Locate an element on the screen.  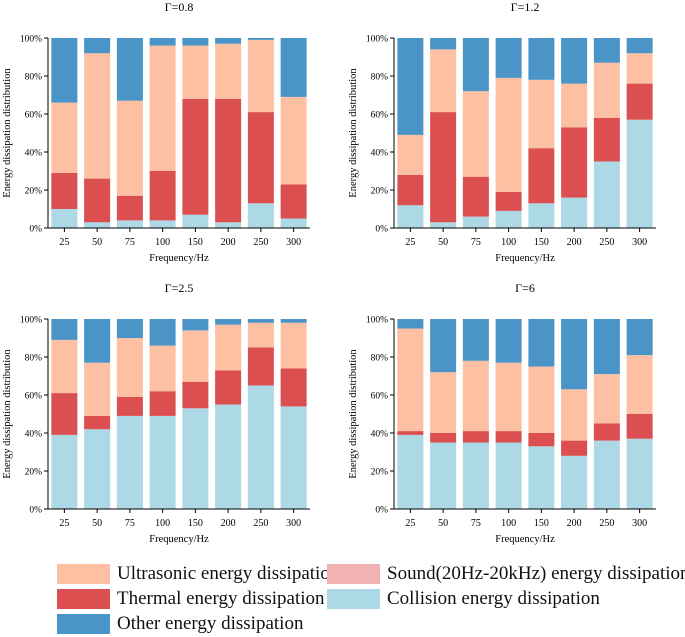
legend-swatch-ultrasonic is located at coordinates (83, 574).